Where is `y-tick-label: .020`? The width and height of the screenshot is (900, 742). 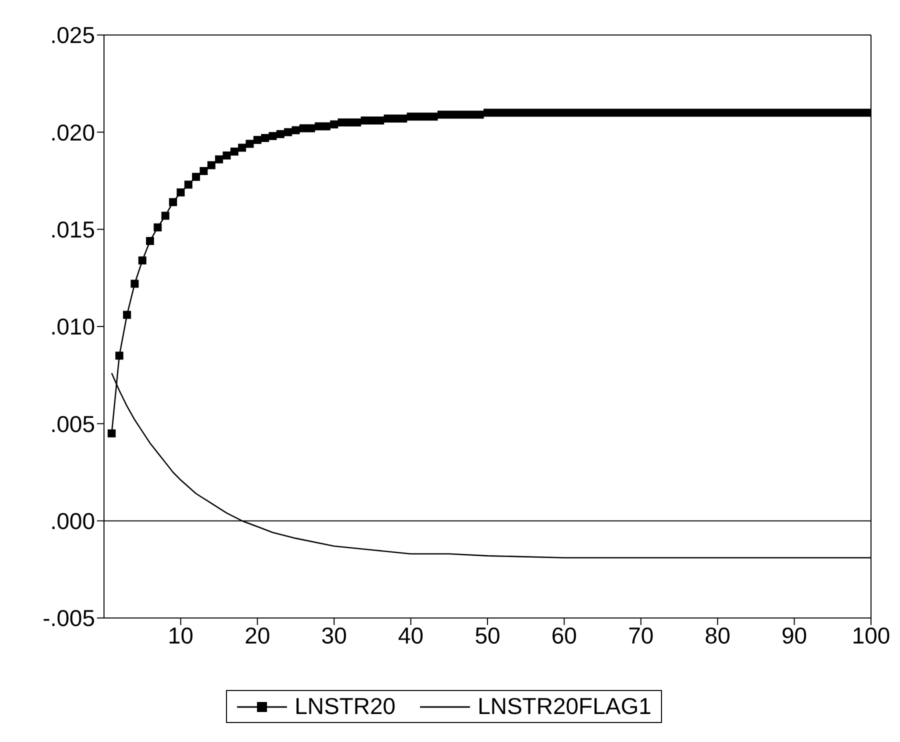
y-tick-label: .020 is located at coordinates (72, 132).